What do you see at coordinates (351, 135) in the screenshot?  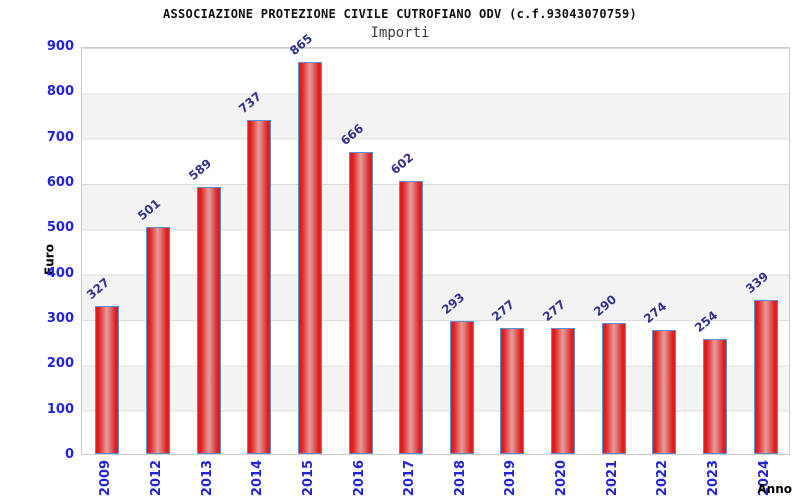 I see `bar-value-label: 666` at bounding box center [351, 135].